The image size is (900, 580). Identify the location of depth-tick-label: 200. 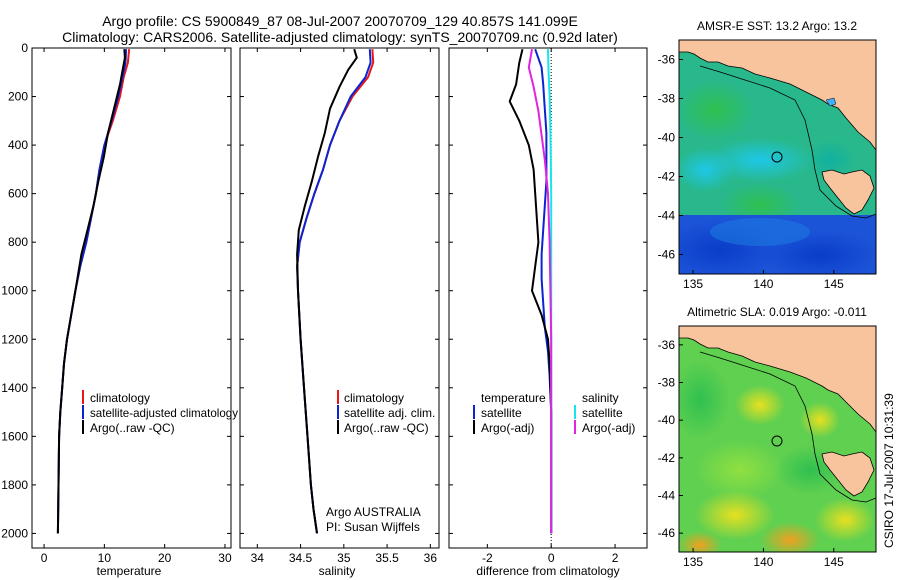
(18, 97).